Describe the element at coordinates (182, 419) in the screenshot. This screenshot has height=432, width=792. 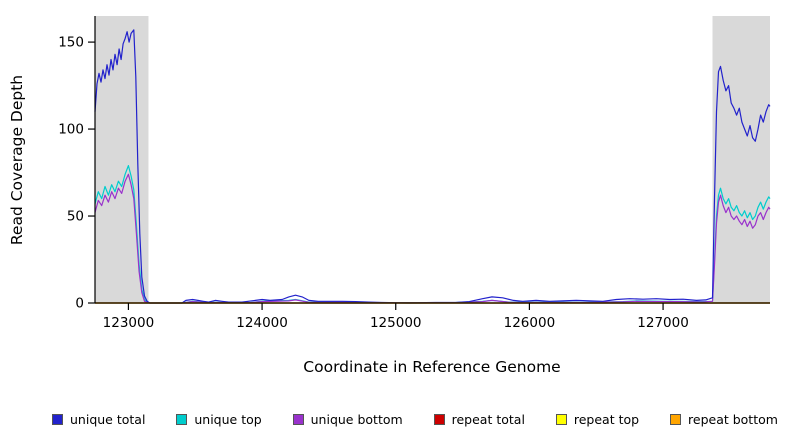
I see `legend-swatch-unique-top` at that location.